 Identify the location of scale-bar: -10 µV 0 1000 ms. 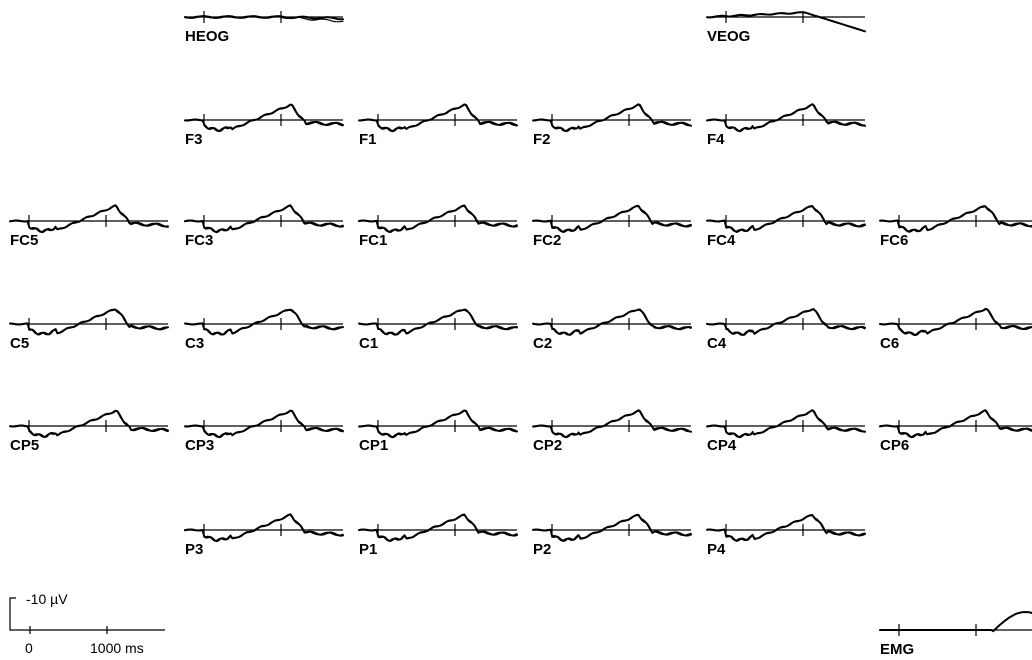
(87, 623).